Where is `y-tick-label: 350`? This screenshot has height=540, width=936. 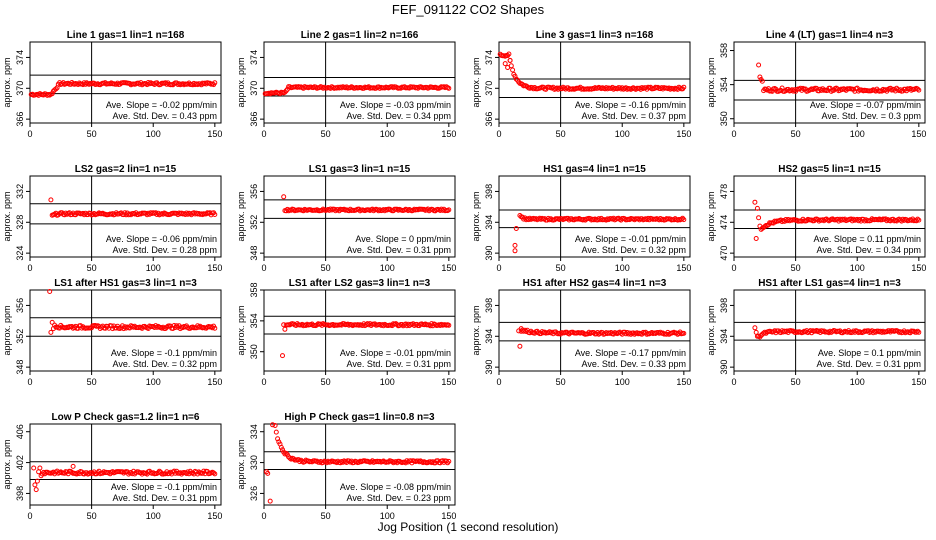
y-tick-label: 350 is located at coordinates (724, 118).